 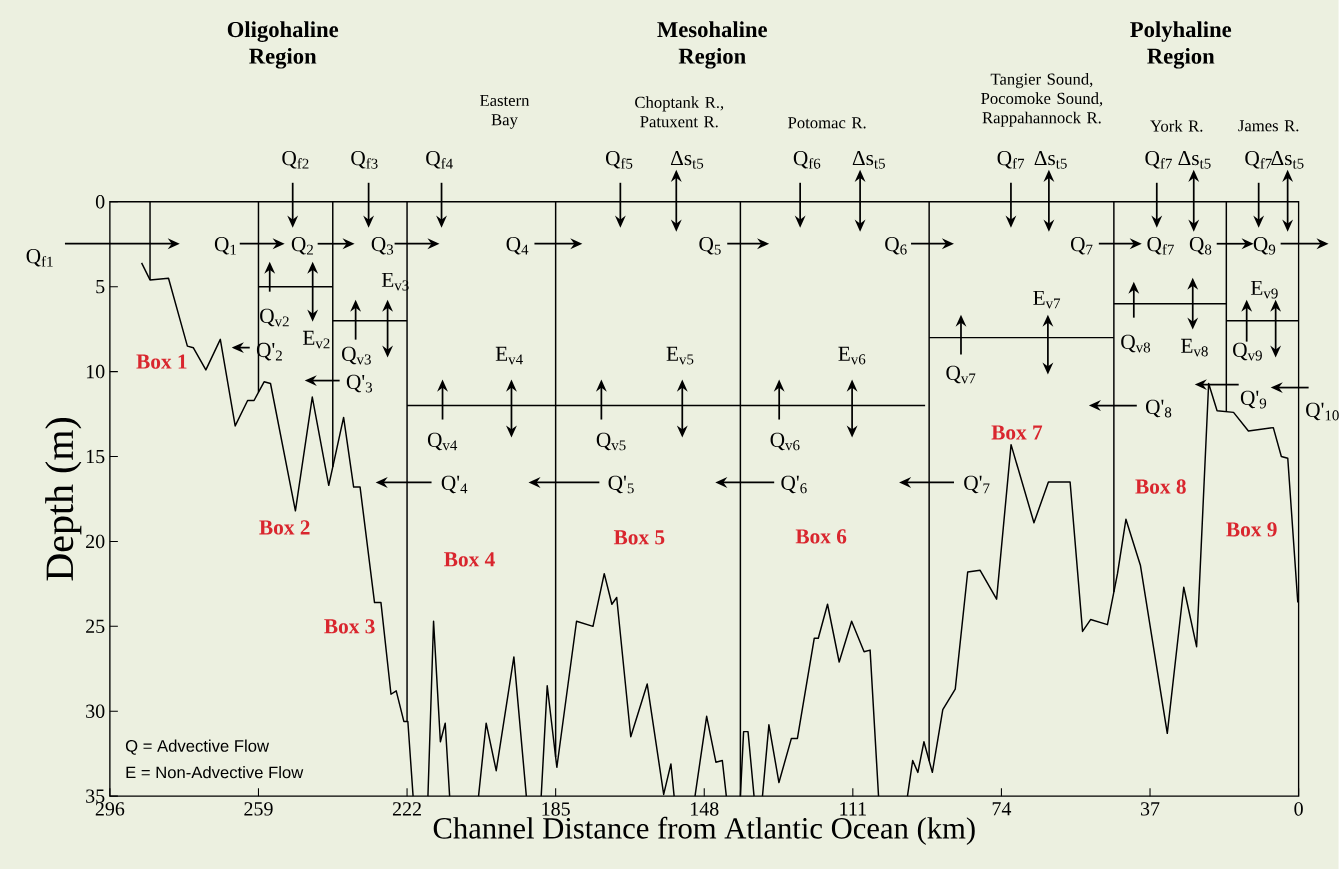 I want to click on annotation: E$_{v7}$, so click(x=1047, y=299).